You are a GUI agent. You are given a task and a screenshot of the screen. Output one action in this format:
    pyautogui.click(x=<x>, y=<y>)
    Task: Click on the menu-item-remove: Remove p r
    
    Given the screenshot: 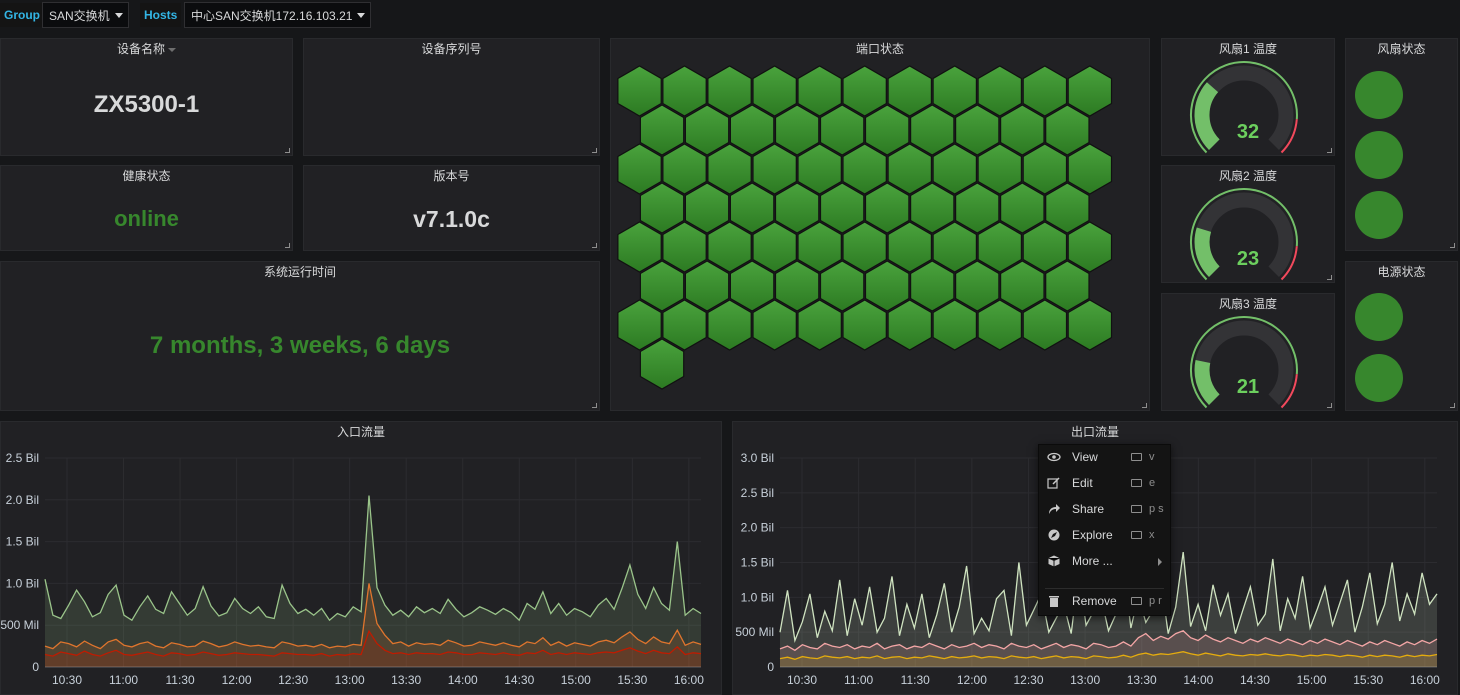 What is the action you would take?
    pyautogui.click(x=1105, y=601)
    